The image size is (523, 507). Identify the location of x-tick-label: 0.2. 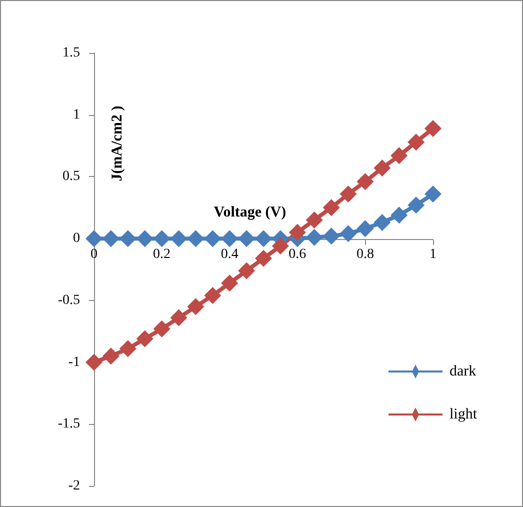
(162, 254).